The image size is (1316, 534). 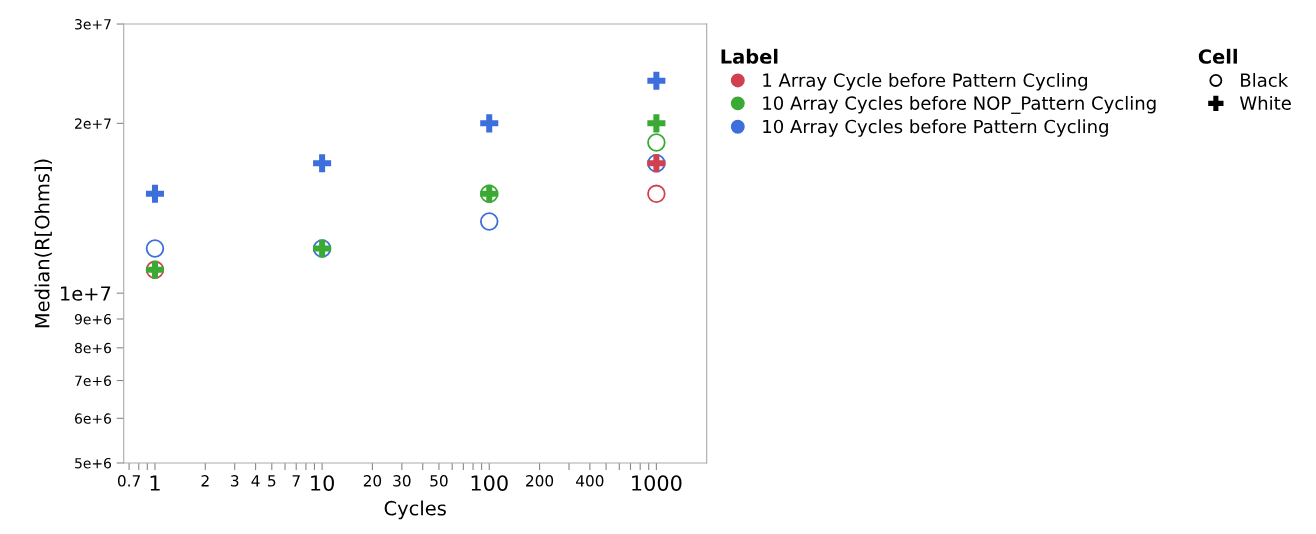 I want to click on y-tick-label: 8e+6, so click(x=93, y=348).